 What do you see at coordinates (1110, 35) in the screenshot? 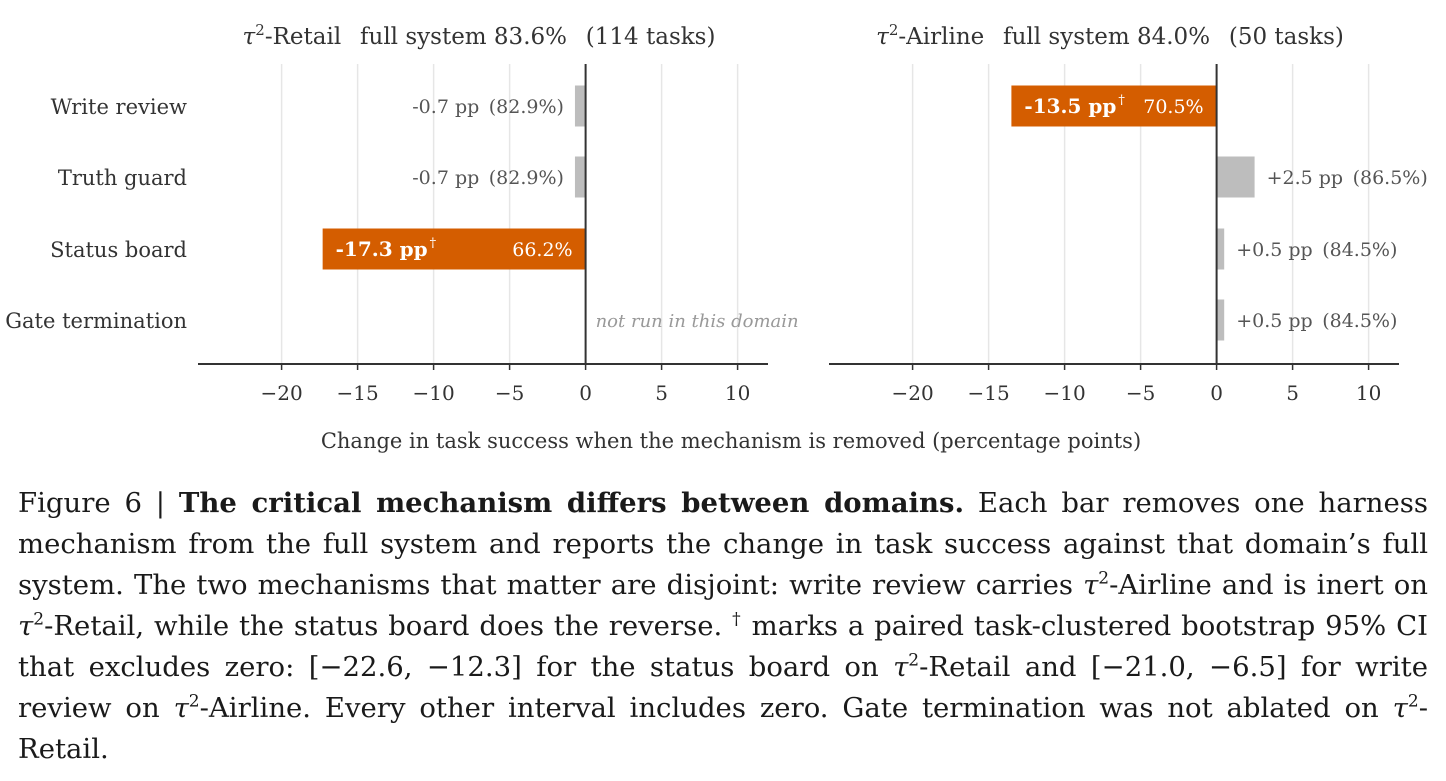
I see `panel-title: τ2-Airline full system 84.0% (50 tasks)` at bounding box center [1110, 35].